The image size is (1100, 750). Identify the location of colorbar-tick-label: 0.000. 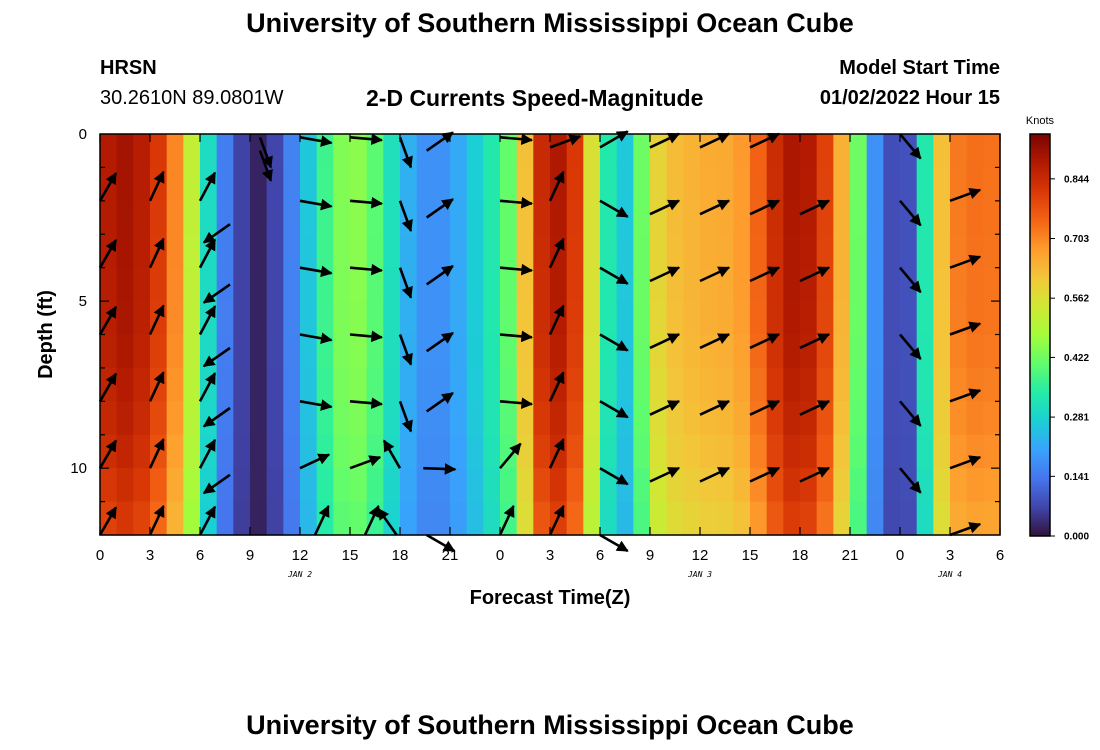
(1076, 537).